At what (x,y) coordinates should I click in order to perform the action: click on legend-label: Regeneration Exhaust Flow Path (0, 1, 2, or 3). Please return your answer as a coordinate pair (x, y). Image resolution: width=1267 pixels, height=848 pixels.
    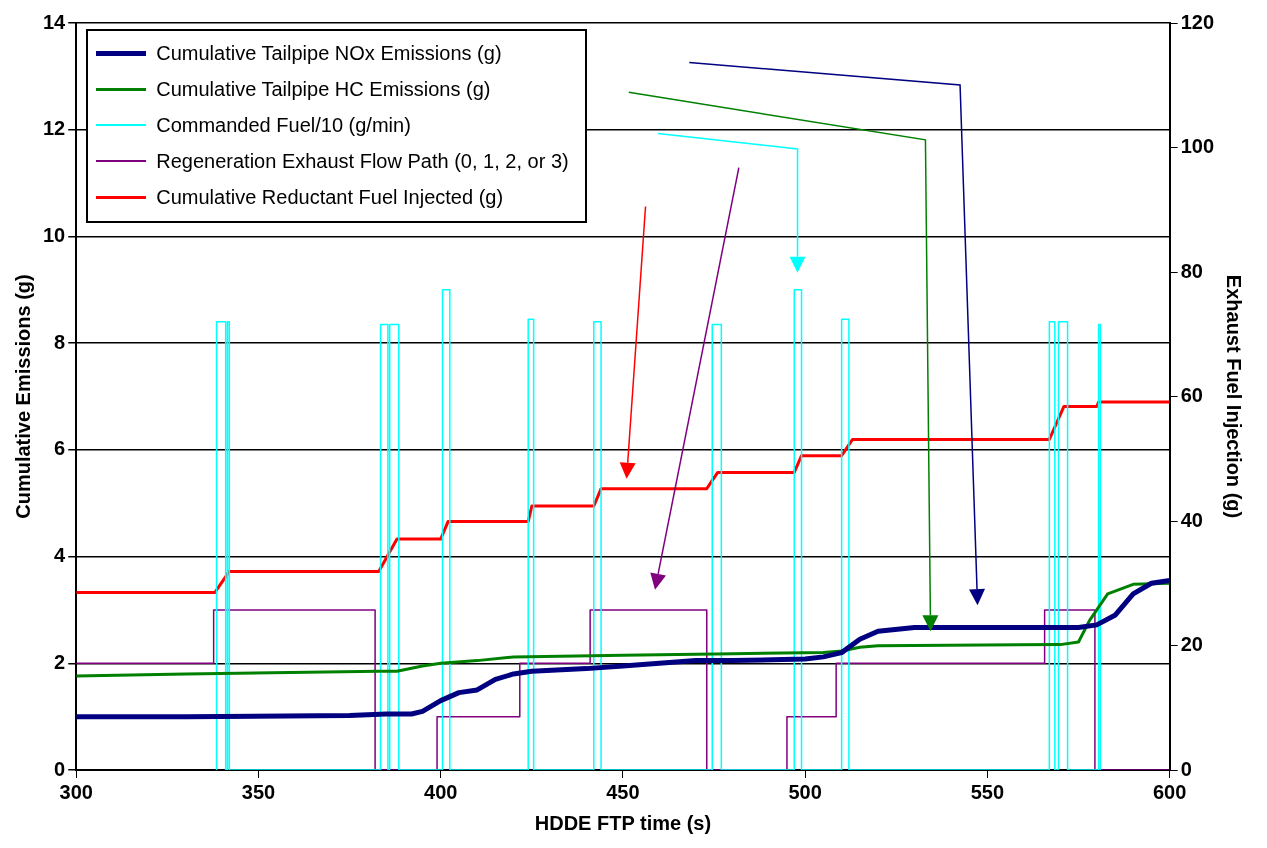
    Looking at the image, I should click on (362, 161).